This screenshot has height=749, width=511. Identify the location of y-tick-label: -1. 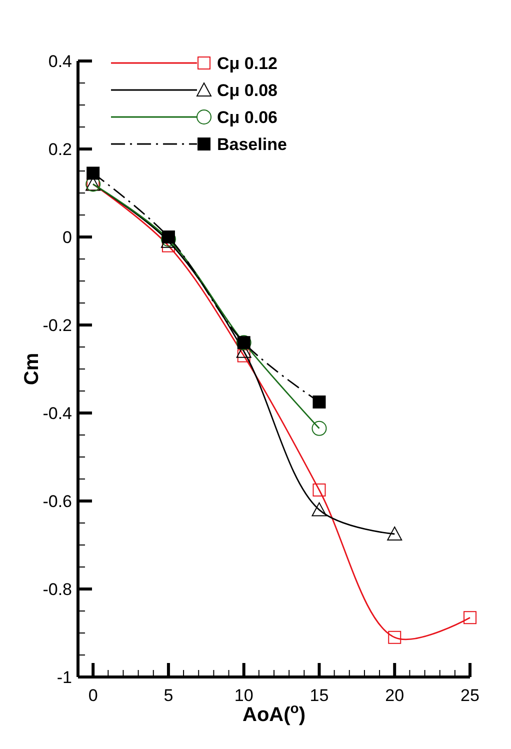
(64, 677).